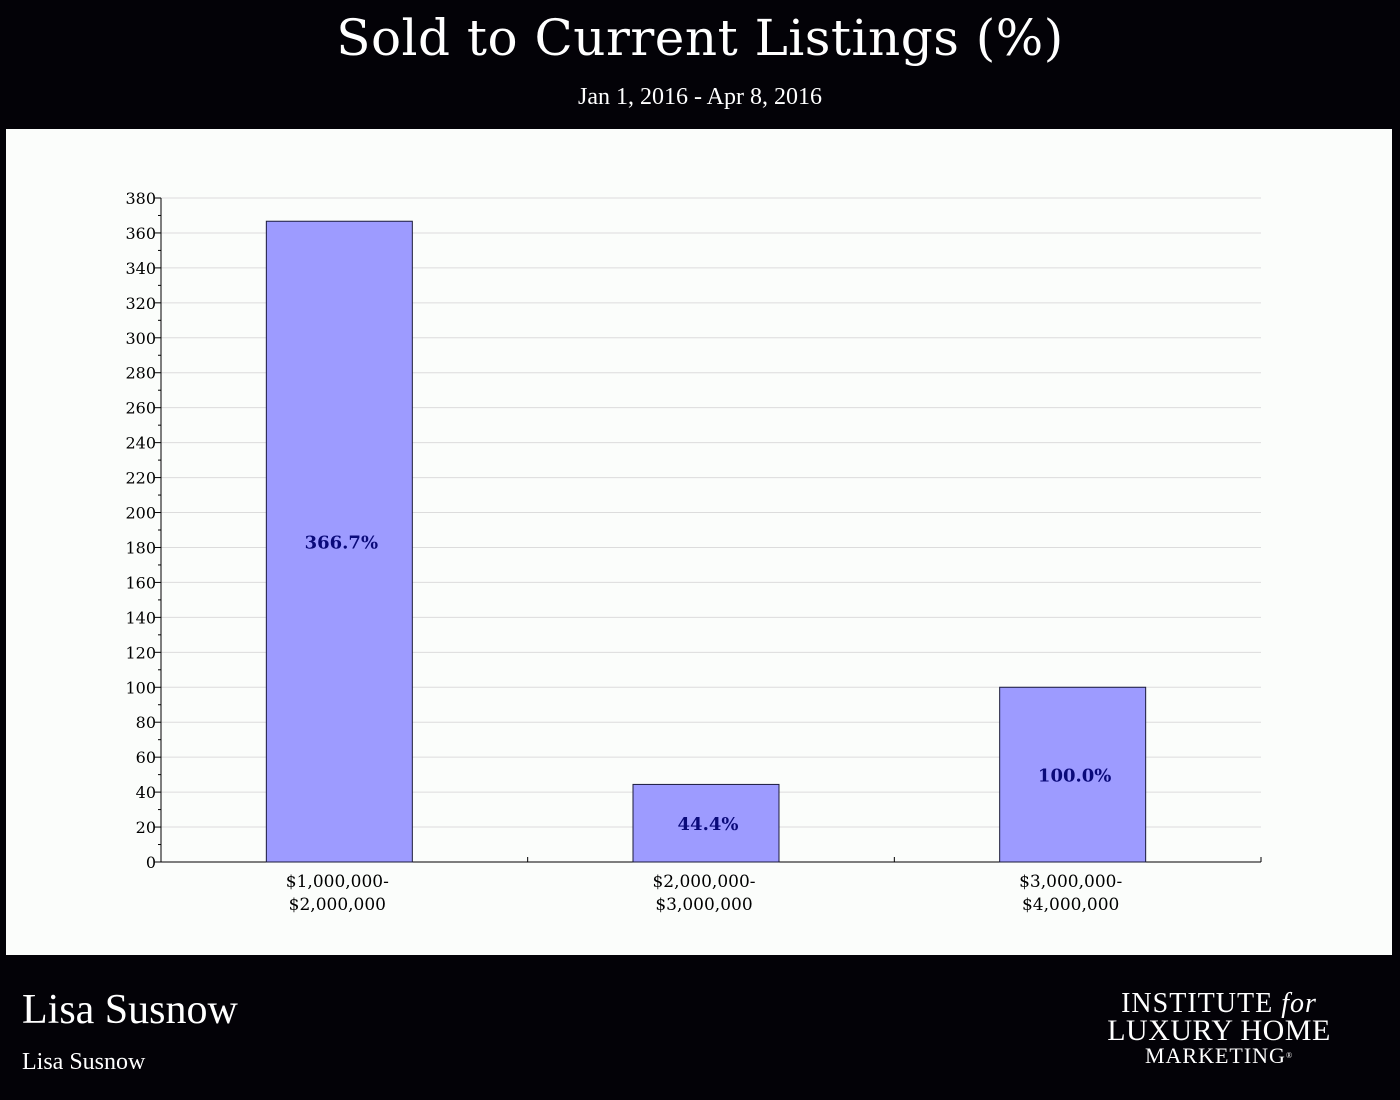 The image size is (1400, 1100). Describe the element at coordinates (1215, 1055) in the screenshot. I see `logo-word-marketing: MARKETING` at that location.